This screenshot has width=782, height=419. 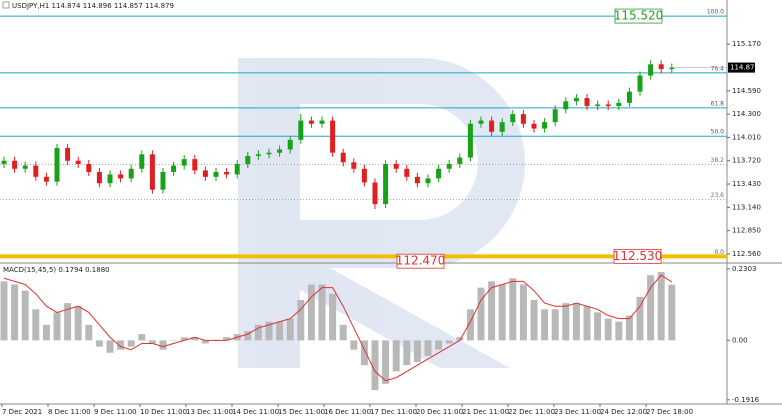 I want to click on current-price-label: 114.879, so click(x=744, y=68).